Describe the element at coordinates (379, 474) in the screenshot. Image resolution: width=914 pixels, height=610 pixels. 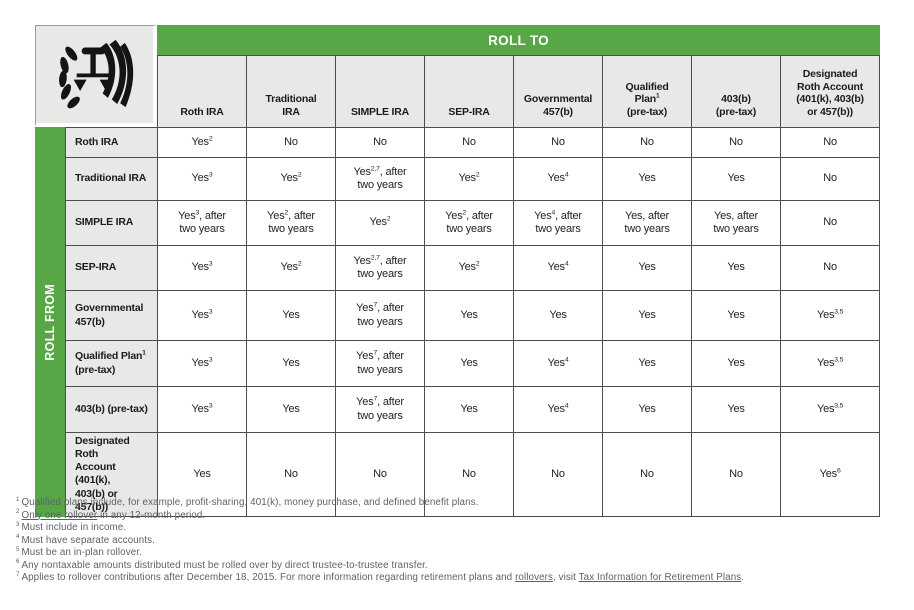
I see `cell-designated-roth-account-401---simple-ira: No` at that location.